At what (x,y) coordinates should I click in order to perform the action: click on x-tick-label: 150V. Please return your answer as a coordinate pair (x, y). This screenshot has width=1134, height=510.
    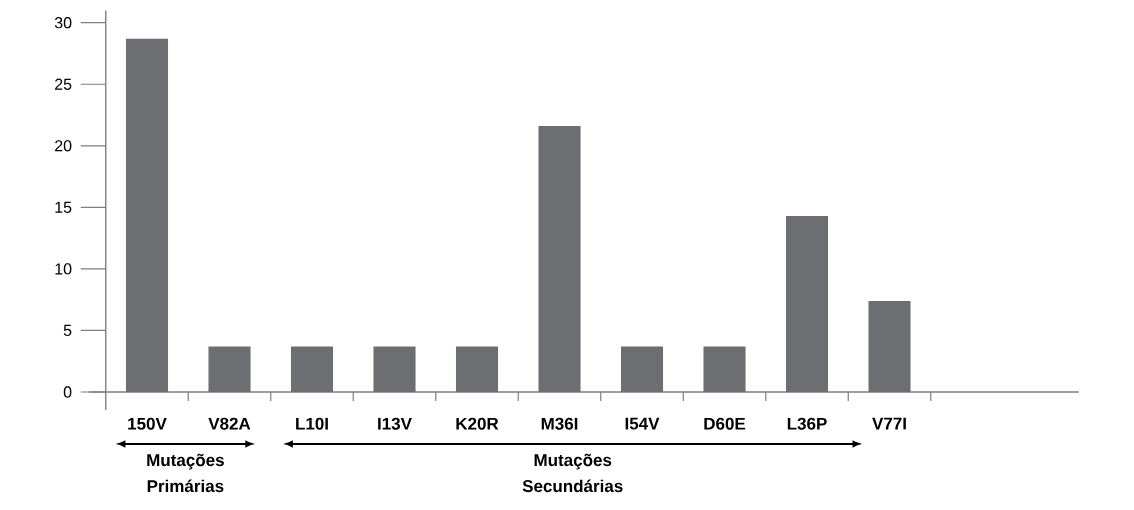
    Looking at the image, I should click on (147, 423).